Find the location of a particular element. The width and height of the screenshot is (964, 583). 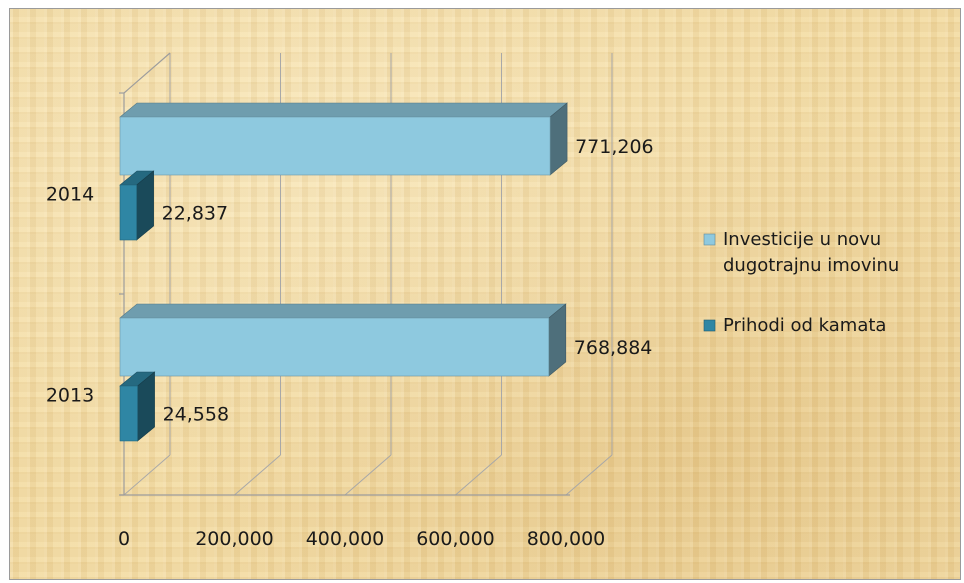

data-label: 771,206 is located at coordinates (614, 147).